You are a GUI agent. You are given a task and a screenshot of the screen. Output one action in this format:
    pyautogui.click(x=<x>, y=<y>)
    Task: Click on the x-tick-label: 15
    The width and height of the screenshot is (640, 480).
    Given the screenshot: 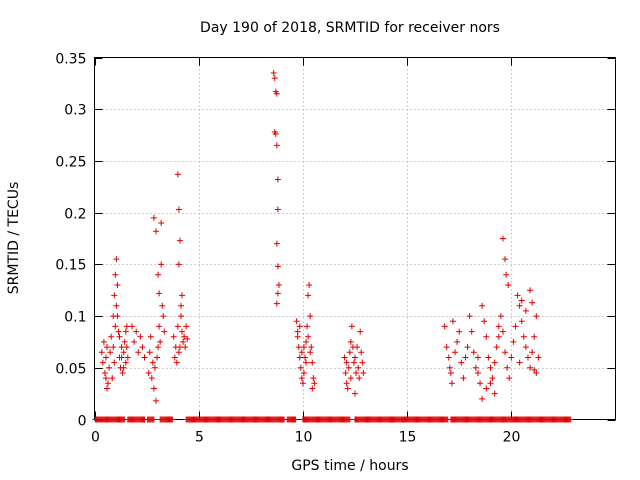 What is the action you would take?
    pyautogui.click(x=408, y=438)
    